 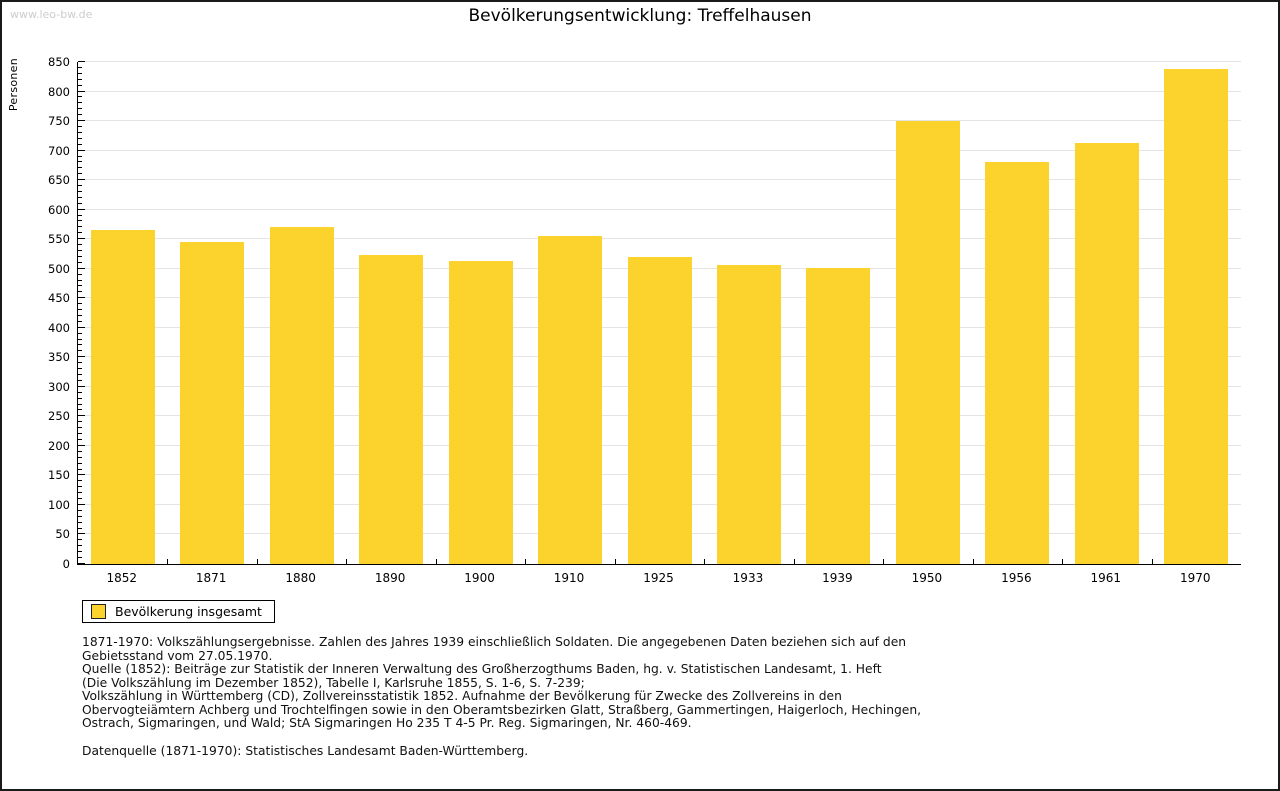 I want to click on x-tick-label-1956: 1956, so click(x=1016, y=578).